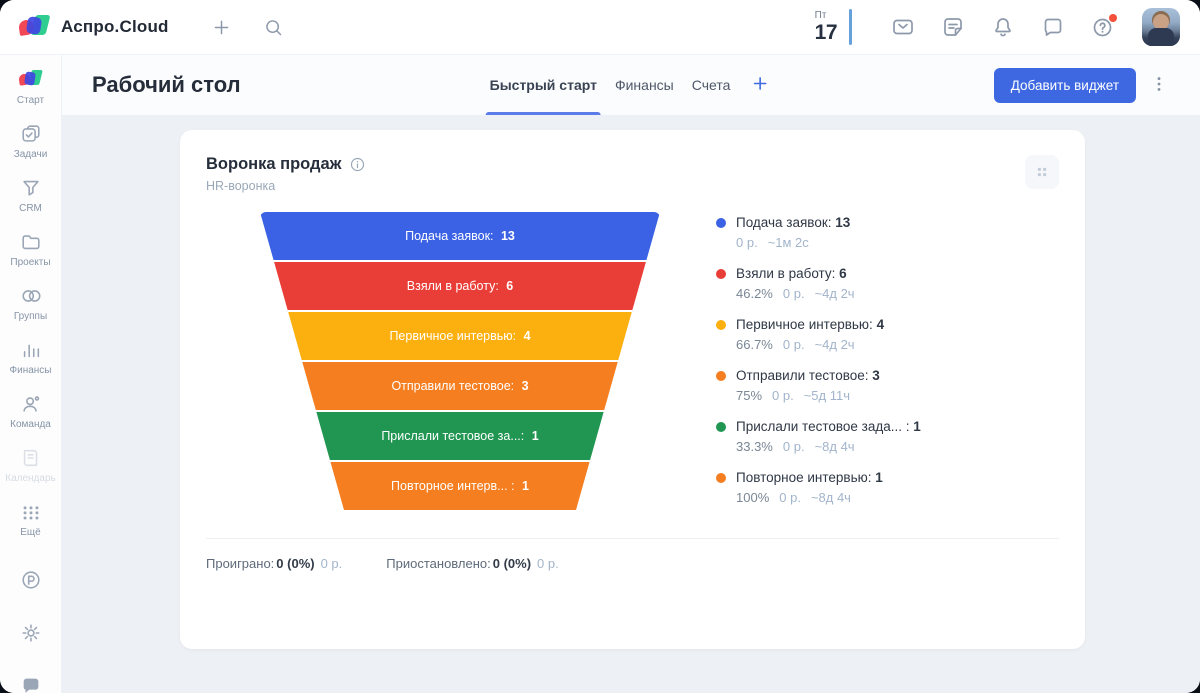 This screenshot has width=1200, height=693. Describe the element at coordinates (711, 85) in the screenshot. I see `tab-3: Счета` at that location.